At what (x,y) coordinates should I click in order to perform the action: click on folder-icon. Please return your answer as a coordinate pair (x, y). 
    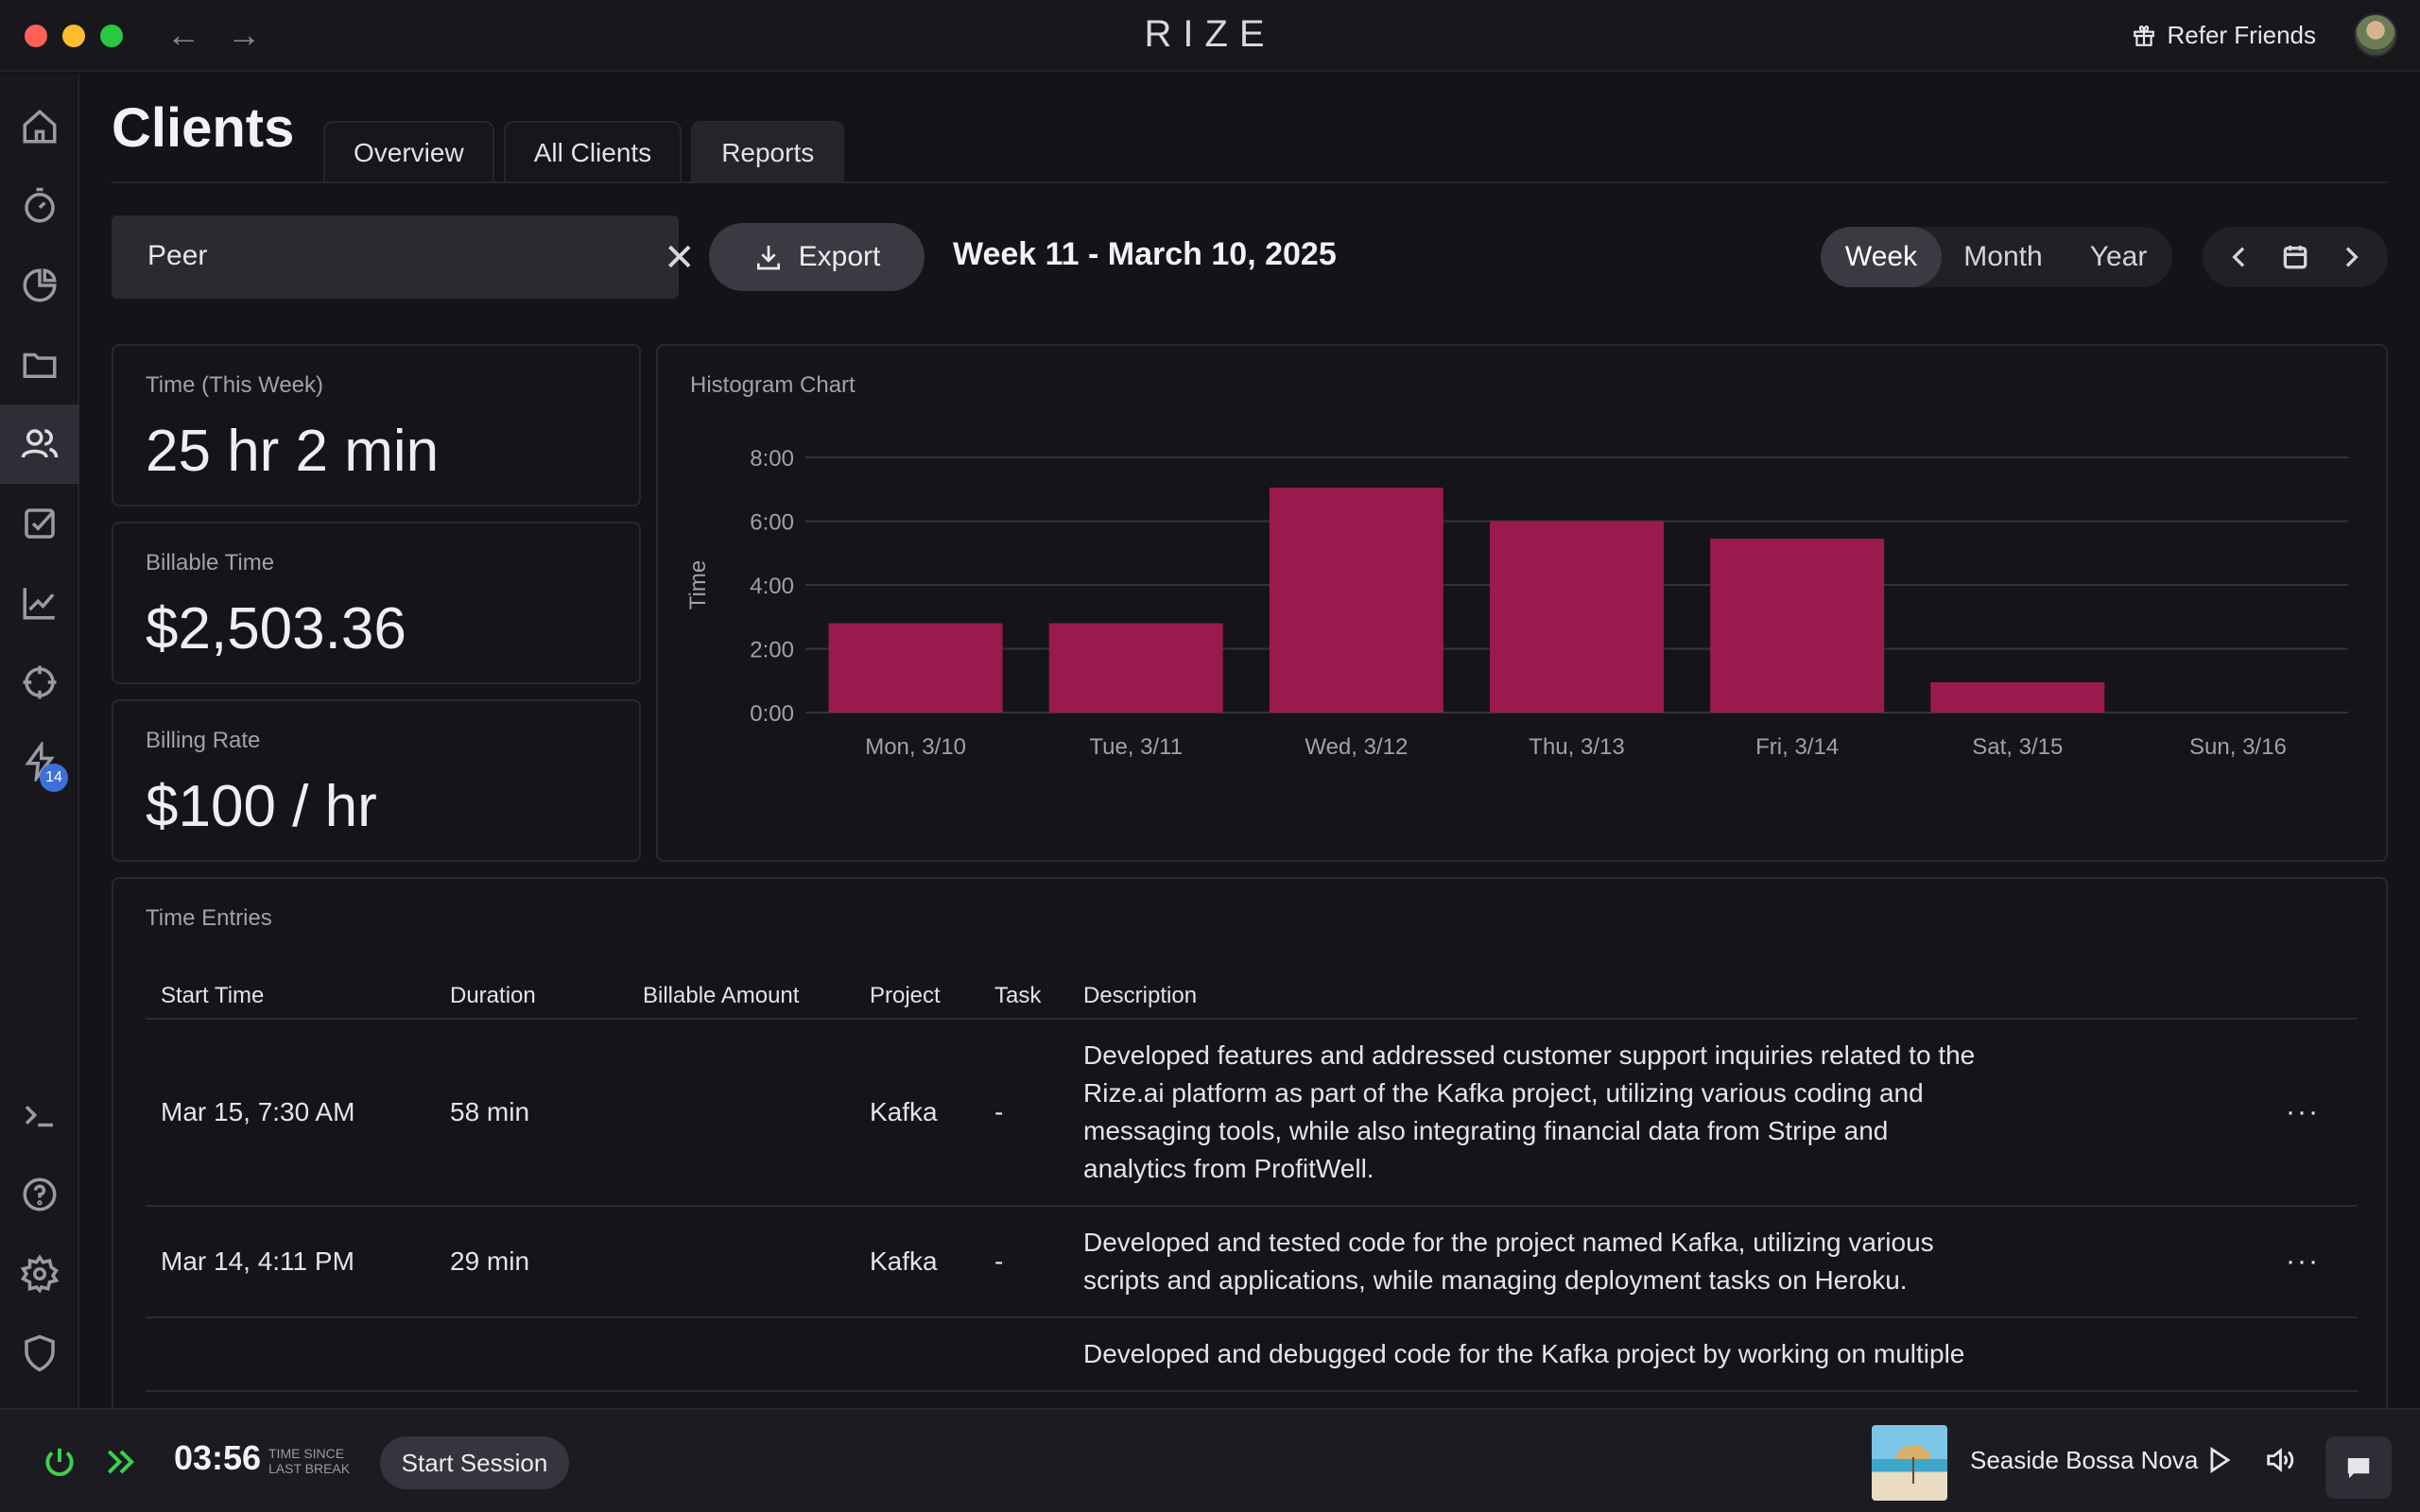
    Looking at the image, I should click on (40, 365).